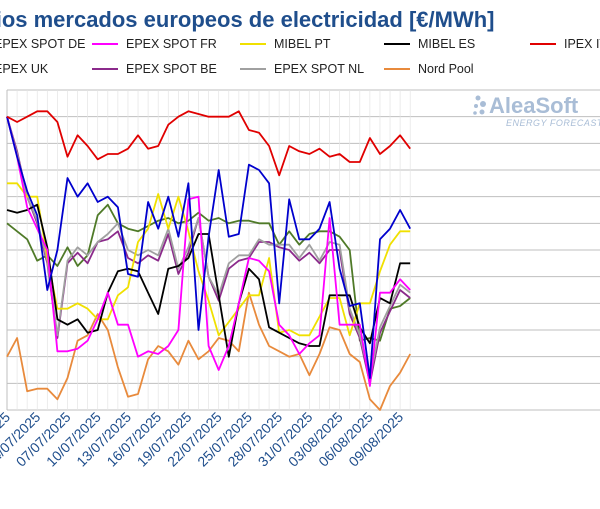 The height and width of the screenshot is (509, 600). What do you see at coordinates (302, 44) in the screenshot?
I see `legend-label: MIBEL PT` at bounding box center [302, 44].